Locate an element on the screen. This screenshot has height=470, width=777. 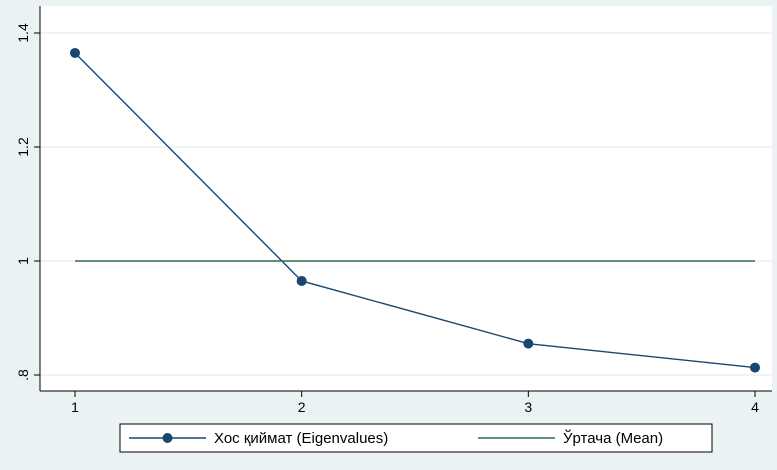
legend-label-0: Хос қиймат (Eigenvalues) is located at coordinates (301, 438).